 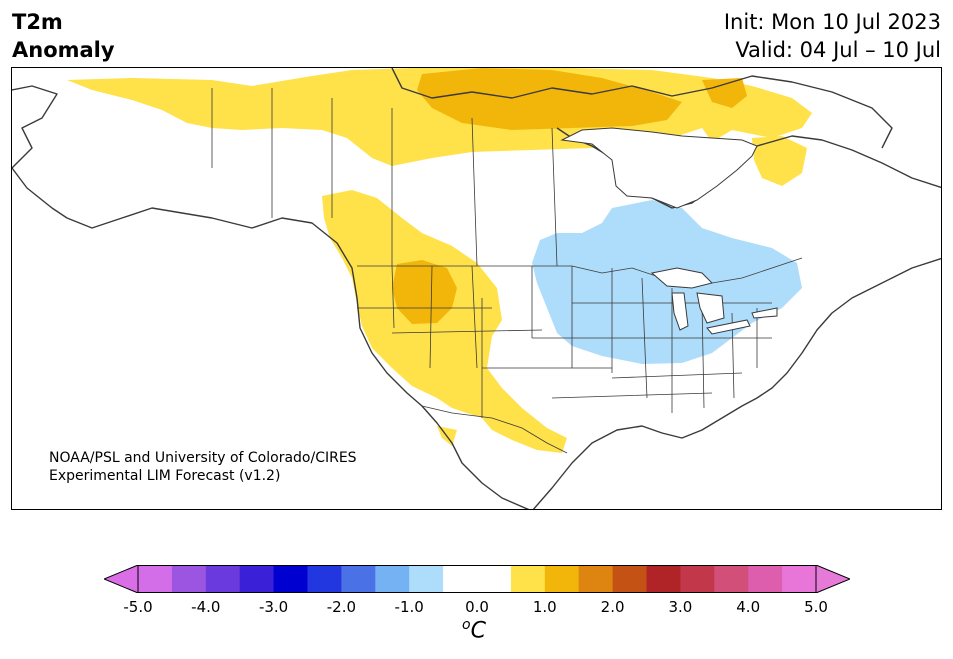 What do you see at coordinates (409, 607) in the screenshot?
I see `colorbar-tick-label: -1.0` at bounding box center [409, 607].